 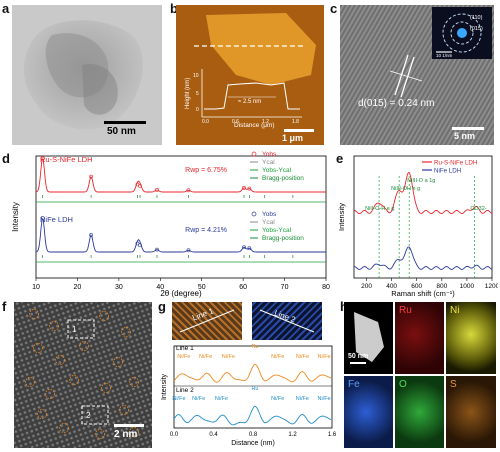 I want to click on tem-flake-graphic, so click(x=87, y=75).